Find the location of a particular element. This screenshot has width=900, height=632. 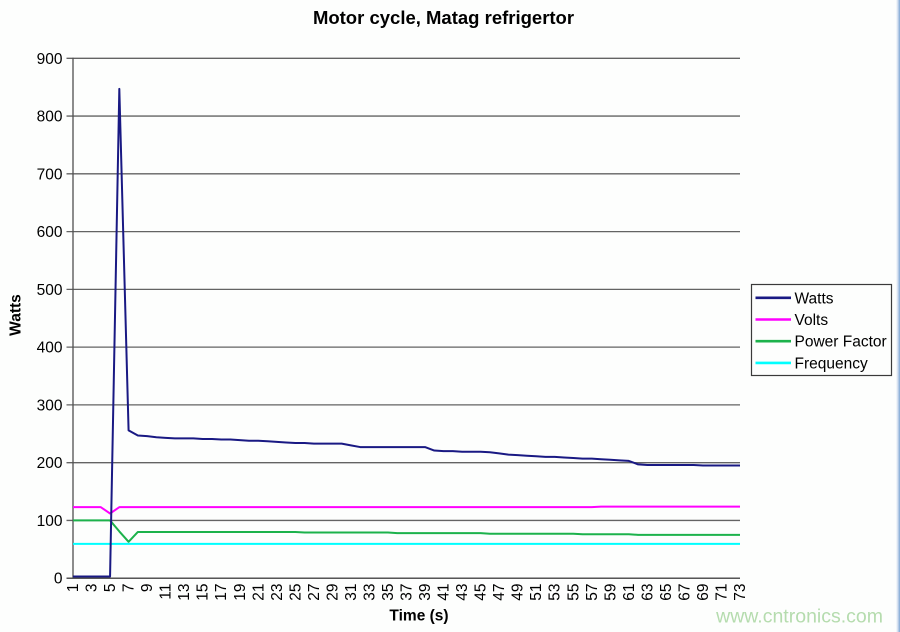

svg-text: 3 is located at coordinates (92, 588).